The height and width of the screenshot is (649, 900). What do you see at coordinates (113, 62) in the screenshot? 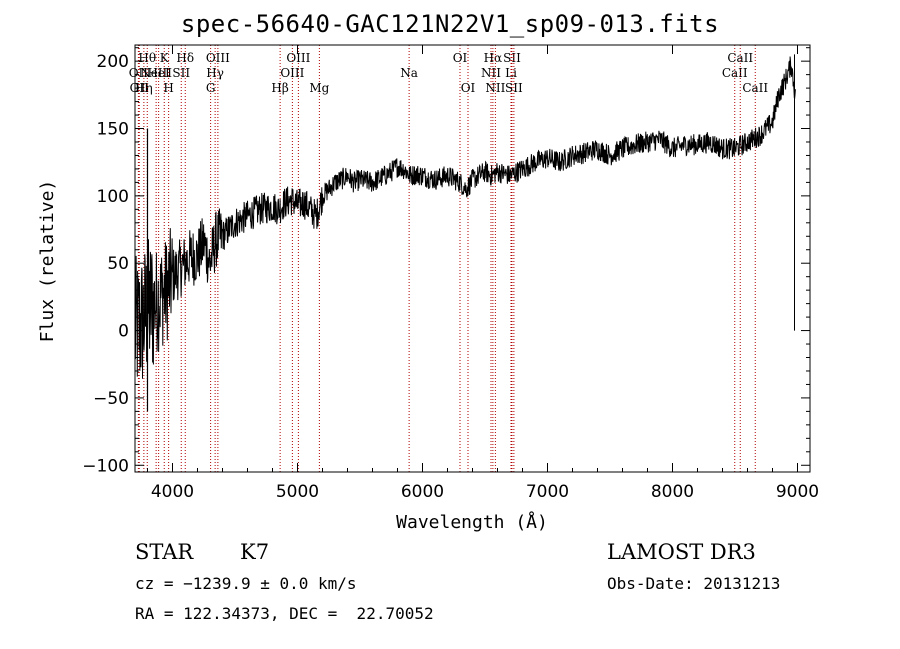
I see `y-tick-label: 200` at bounding box center [113, 62].